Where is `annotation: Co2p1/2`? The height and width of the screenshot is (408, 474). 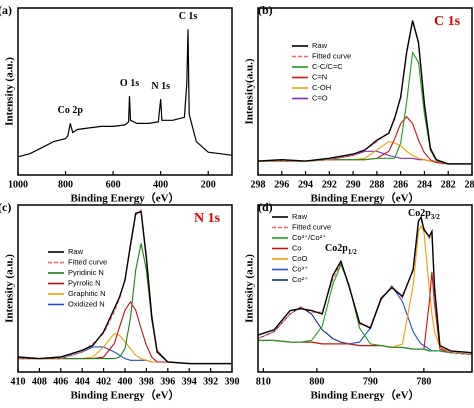 annotation: Co2p1/2 is located at coordinates (341, 249).